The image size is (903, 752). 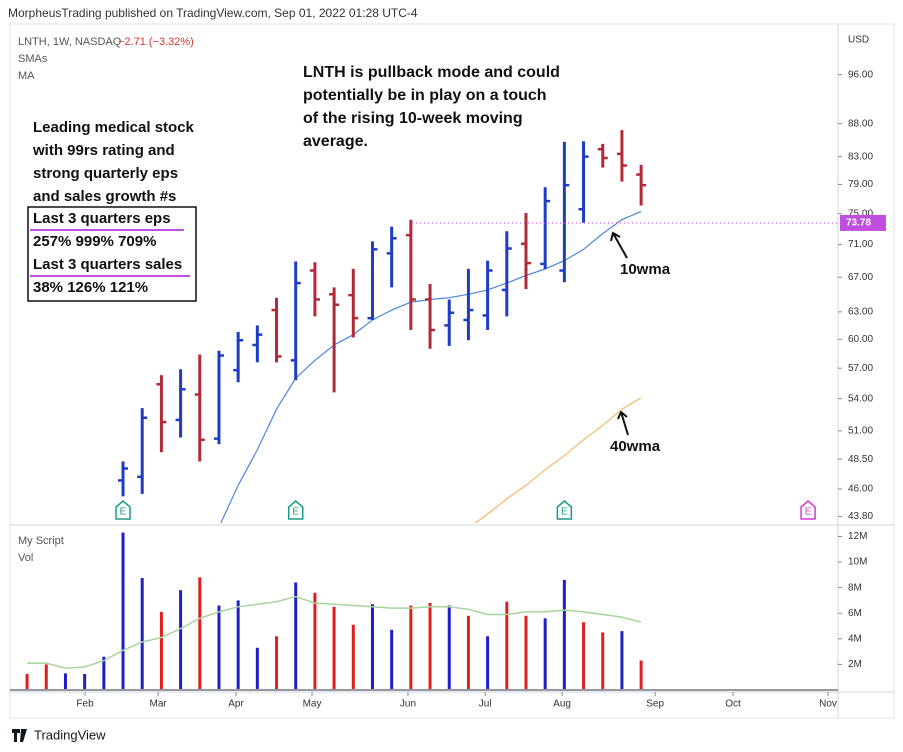 What do you see at coordinates (860, 184) in the screenshot?
I see `y-tick-label: 79.00` at bounding box center [860, 184].